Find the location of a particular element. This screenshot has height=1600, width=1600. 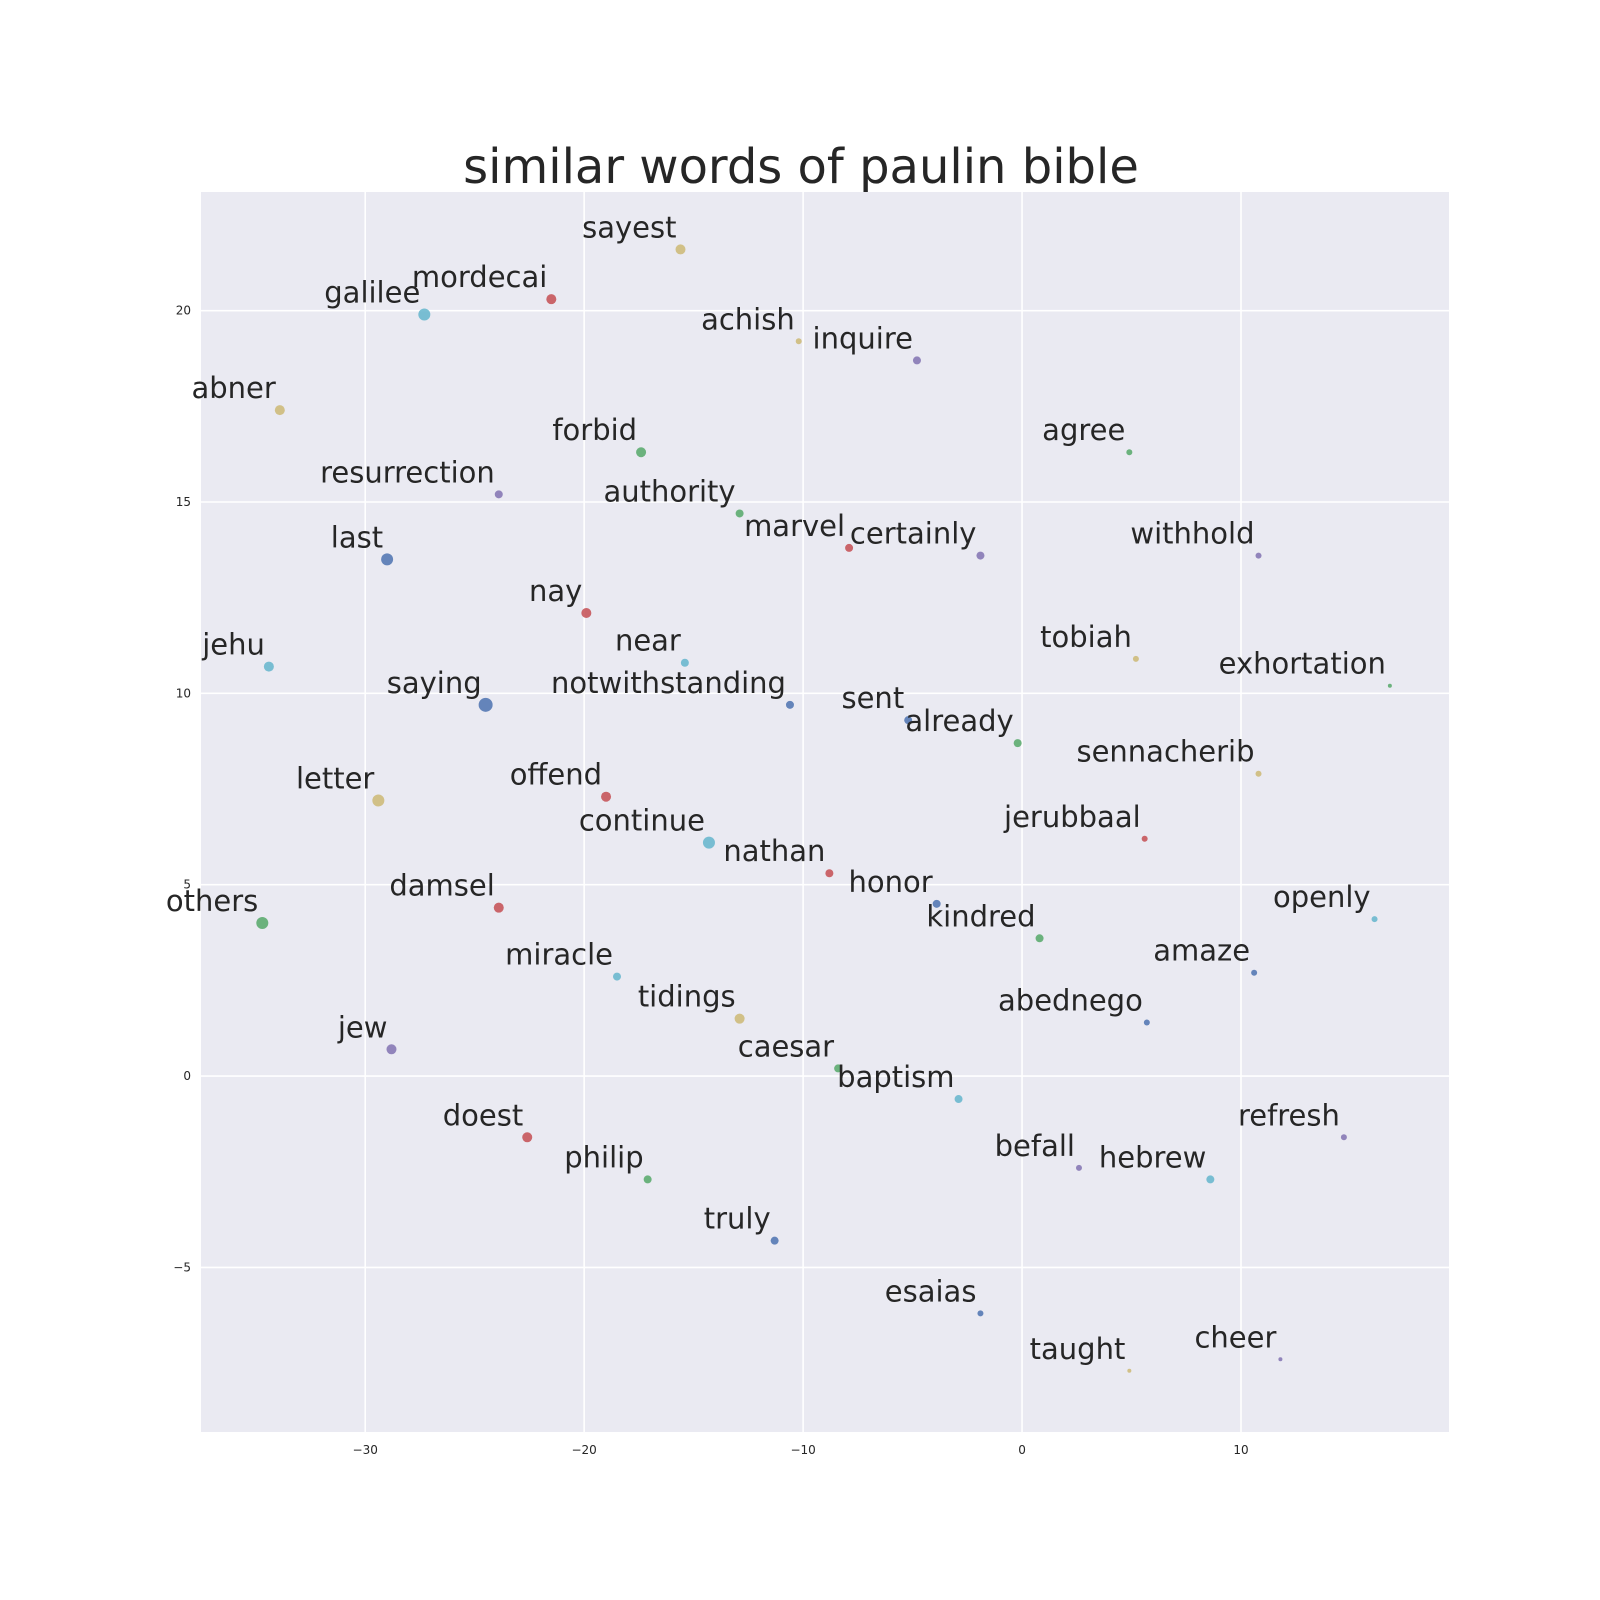

point-label: jehu is located at coordinates (233, 645).